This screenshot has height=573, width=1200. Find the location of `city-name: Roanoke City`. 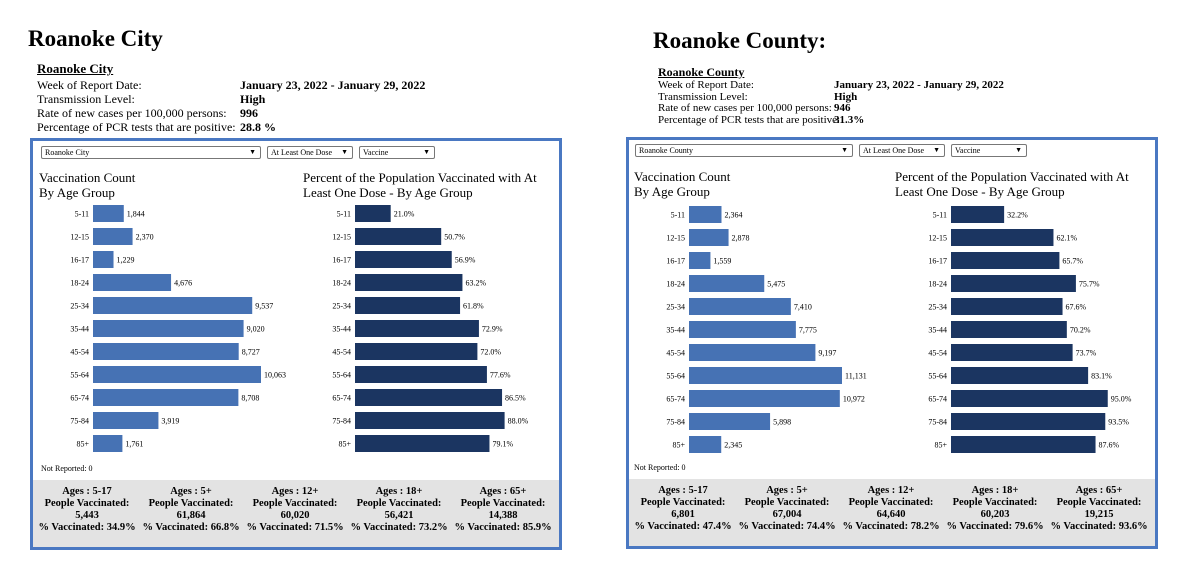

city-name: Roanoke City is located at coordinates (75, 68).